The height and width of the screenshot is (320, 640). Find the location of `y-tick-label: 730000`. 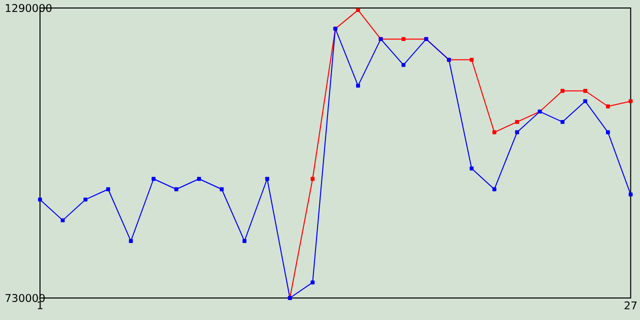

y-tick-label: 730000 is located at coordinates (25, 298).